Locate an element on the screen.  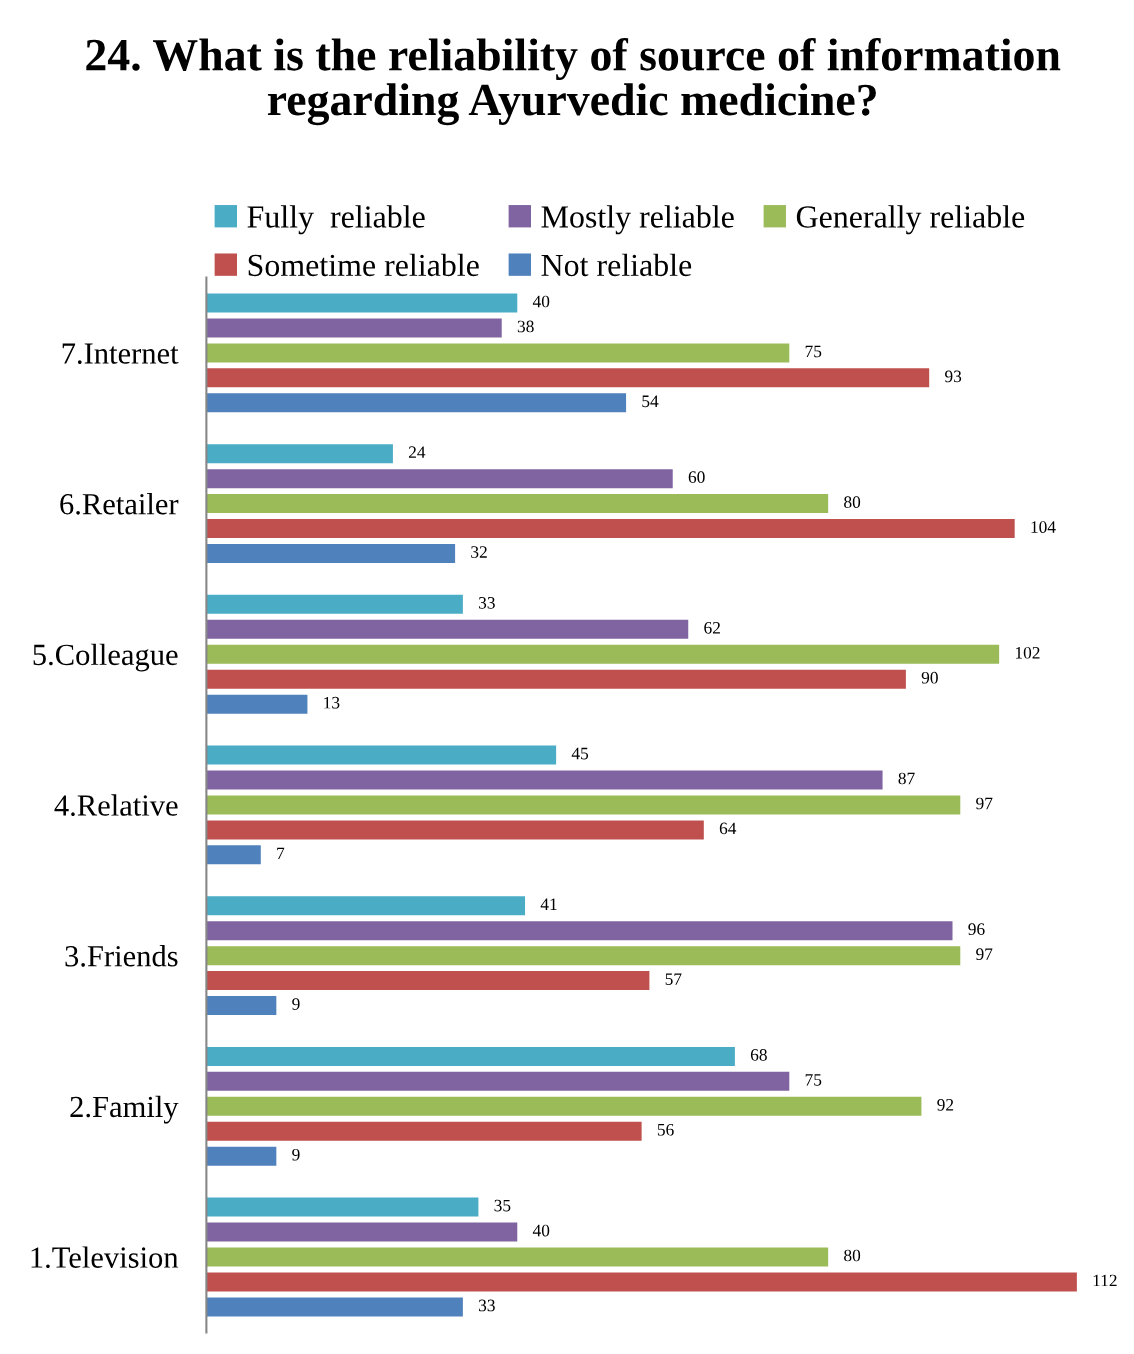
y-tick-label: 6.Retailer is located at coordinates (119, 503).